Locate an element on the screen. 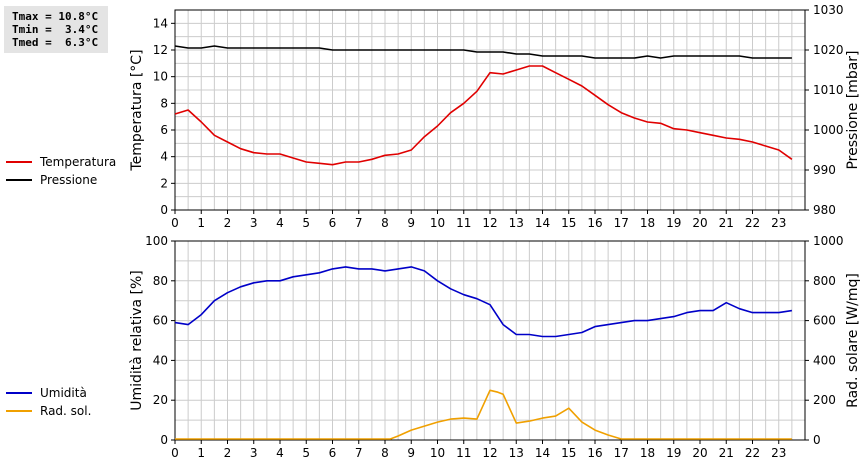 The height and width of the screenshot is (460, 860). legend-item-temperature: Temperatura is located at coordinates (61, 162).